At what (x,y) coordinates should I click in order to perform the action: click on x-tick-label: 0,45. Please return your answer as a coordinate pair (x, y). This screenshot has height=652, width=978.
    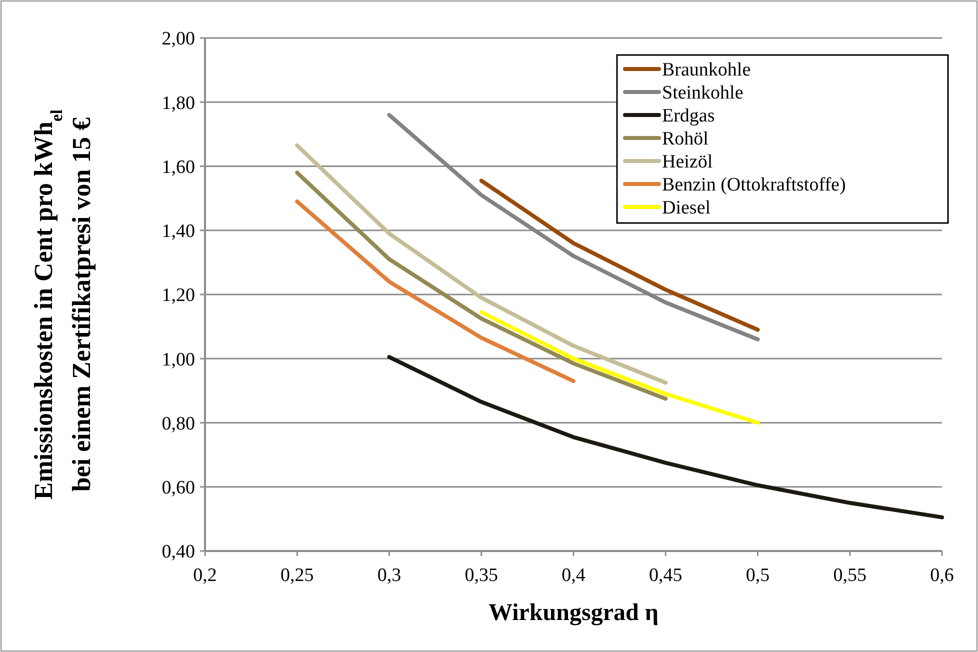
    Looking at the image, I should click on (665, 575).